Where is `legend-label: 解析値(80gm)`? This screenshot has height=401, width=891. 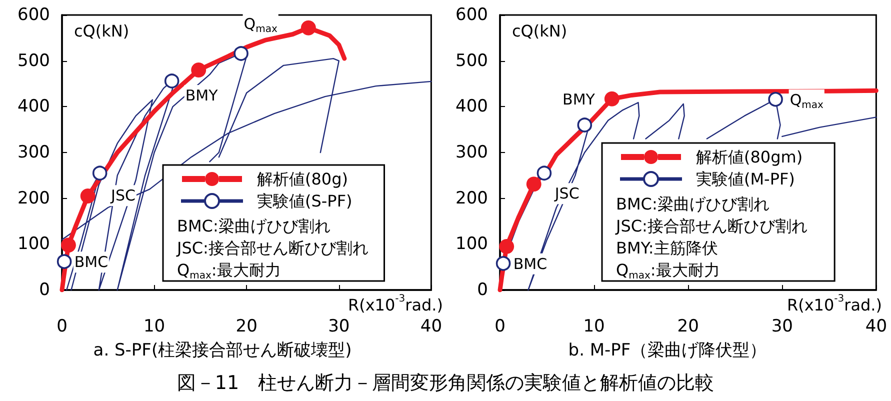 legend-label: 解析値(80gm) is located at coordinates (749, 157).